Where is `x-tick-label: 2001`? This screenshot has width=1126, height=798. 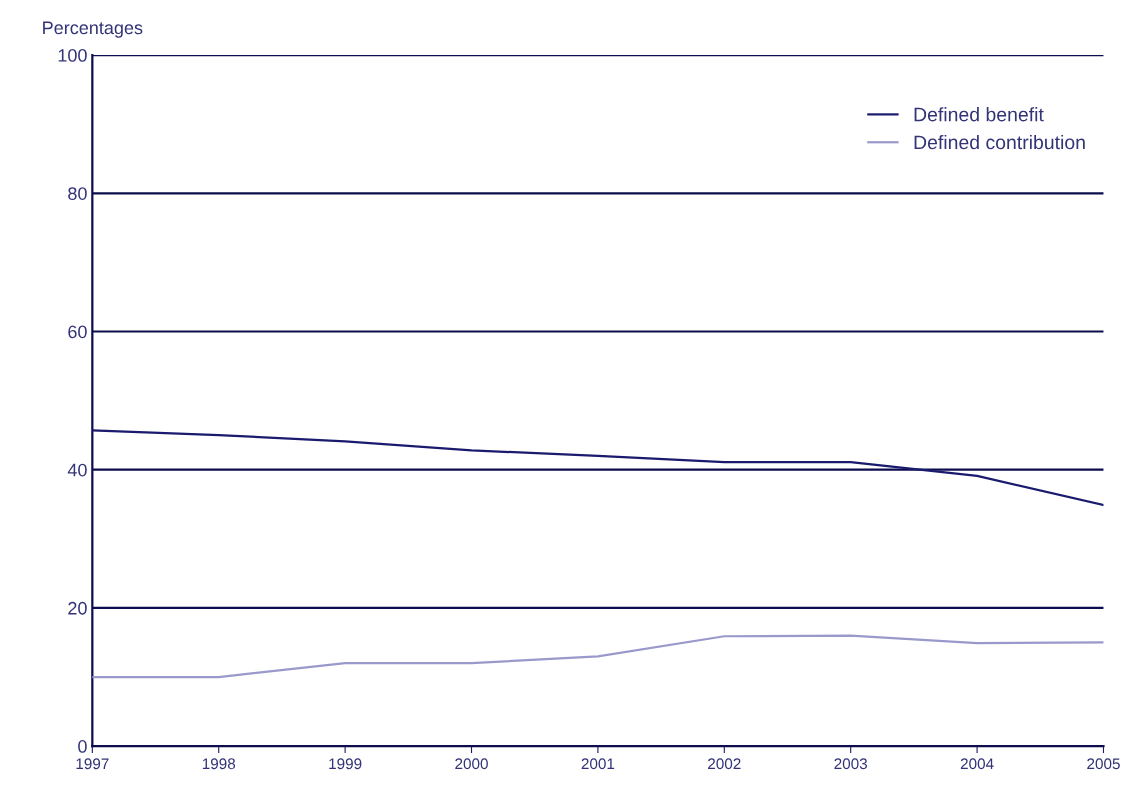
x-tick-label: 2001 is located at coordinates (598, 764).